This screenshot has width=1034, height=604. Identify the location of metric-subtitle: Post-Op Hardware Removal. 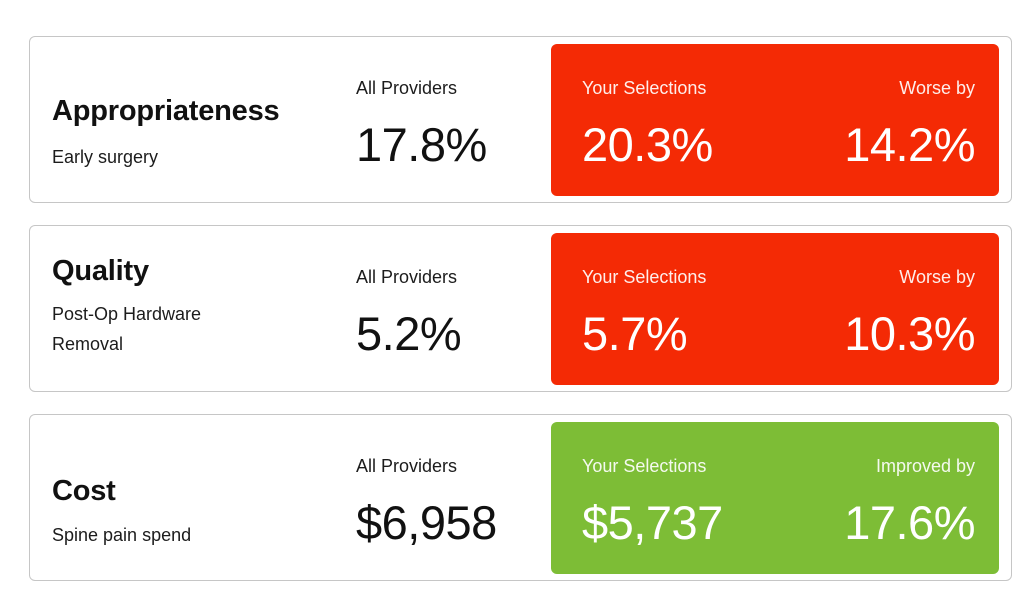
(127, 329).